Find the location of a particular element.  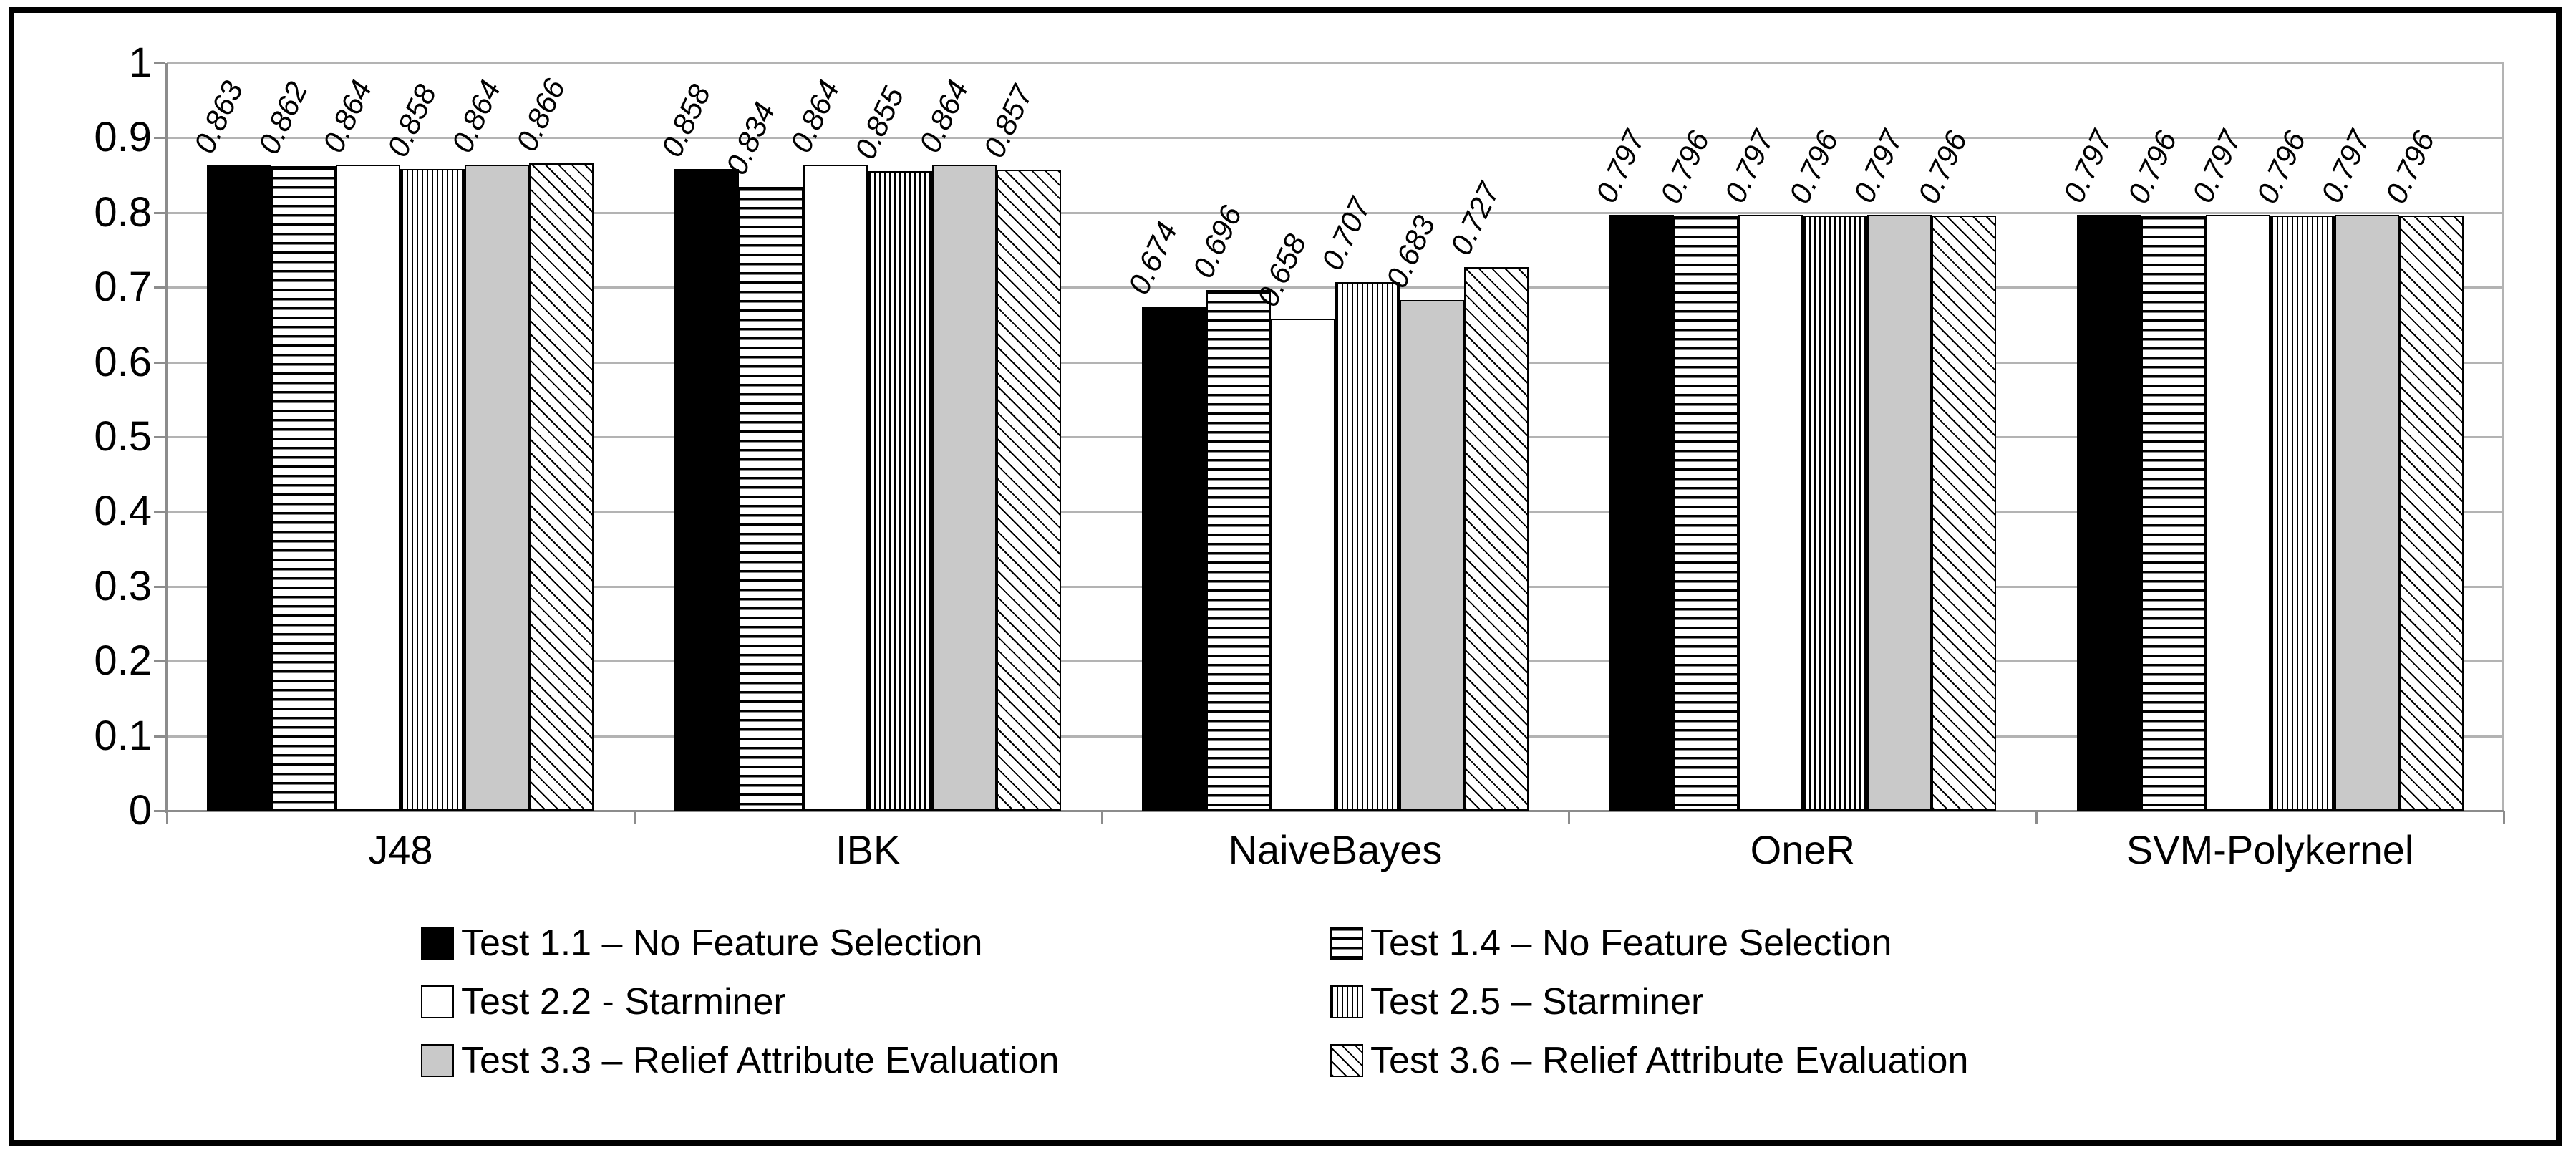

x-axis-category-label: IBK is located at coordinates (868, 850).